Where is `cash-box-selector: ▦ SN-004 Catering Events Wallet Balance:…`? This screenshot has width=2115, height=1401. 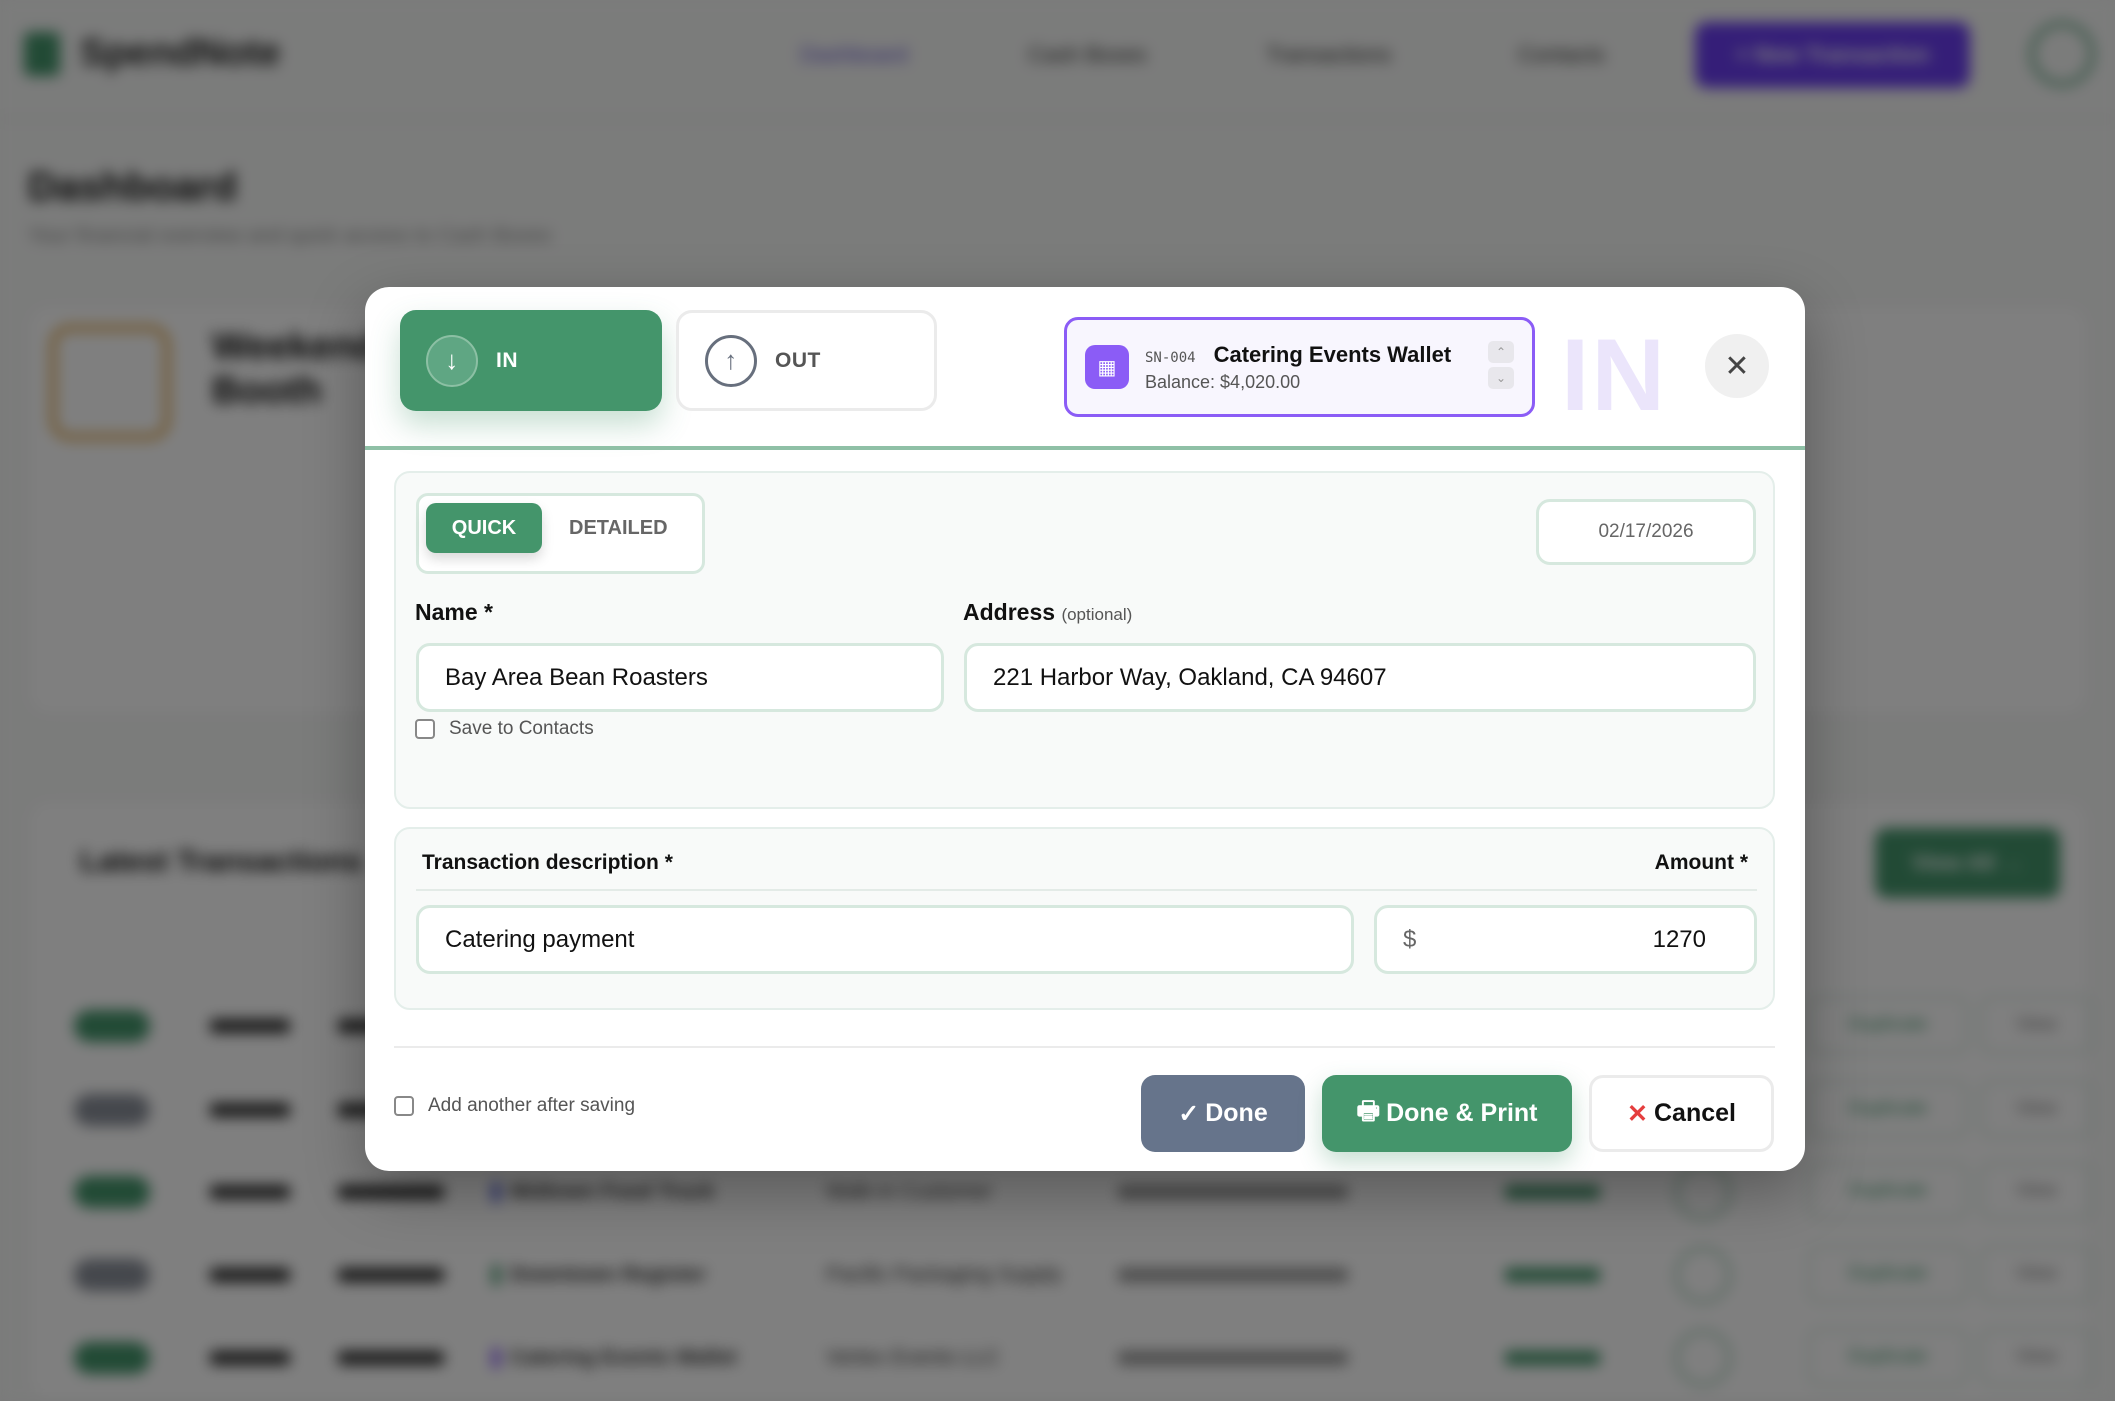
cash-box-selector: ▦ SN-004 Catering Events Wallet Balance:… is located at coordinates (1299, 367).